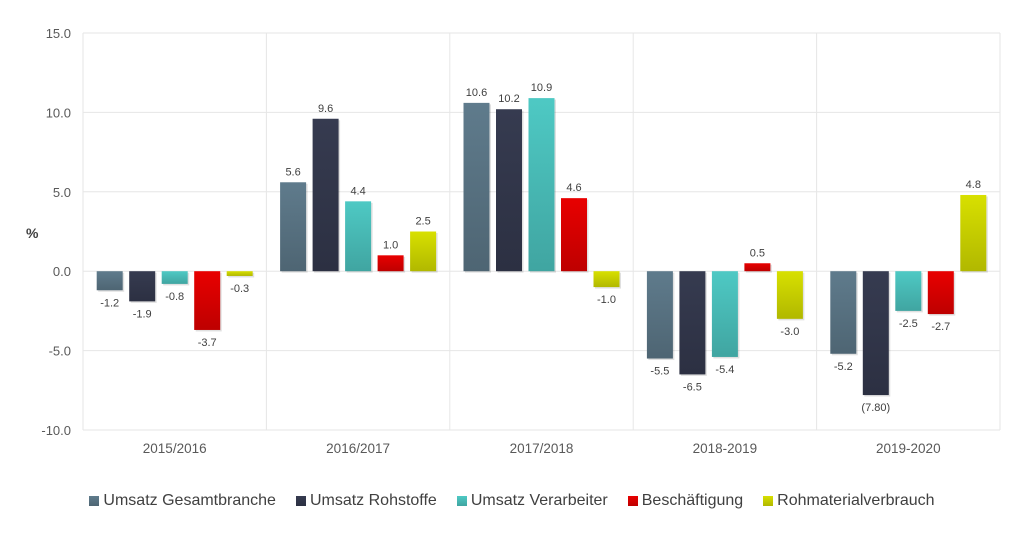 The image size is (1024, 536). Describe the element at coordinates (239, 289) in the screenshot. I see `data-label: -0.3` at that location.